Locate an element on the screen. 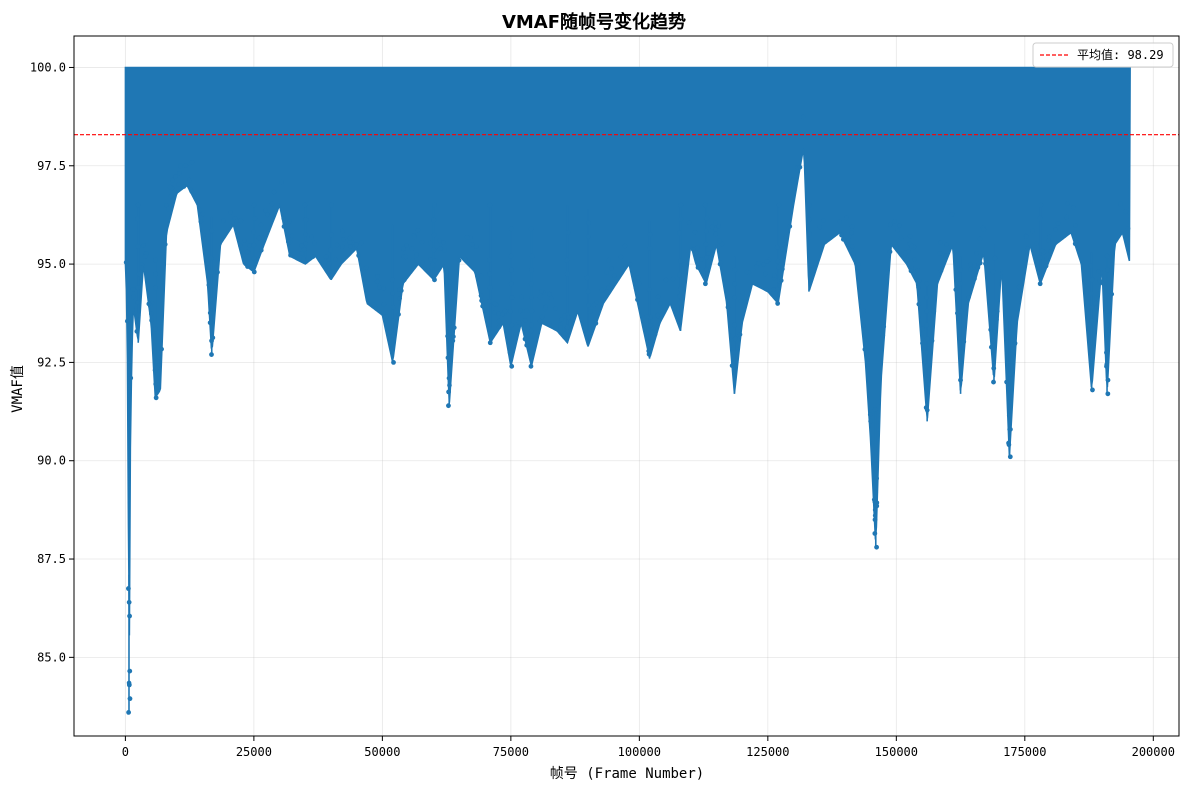 The height and width of the screenshot is (790, 1189). y-tick-label: 100.0 is located at coordinates (48, 67).